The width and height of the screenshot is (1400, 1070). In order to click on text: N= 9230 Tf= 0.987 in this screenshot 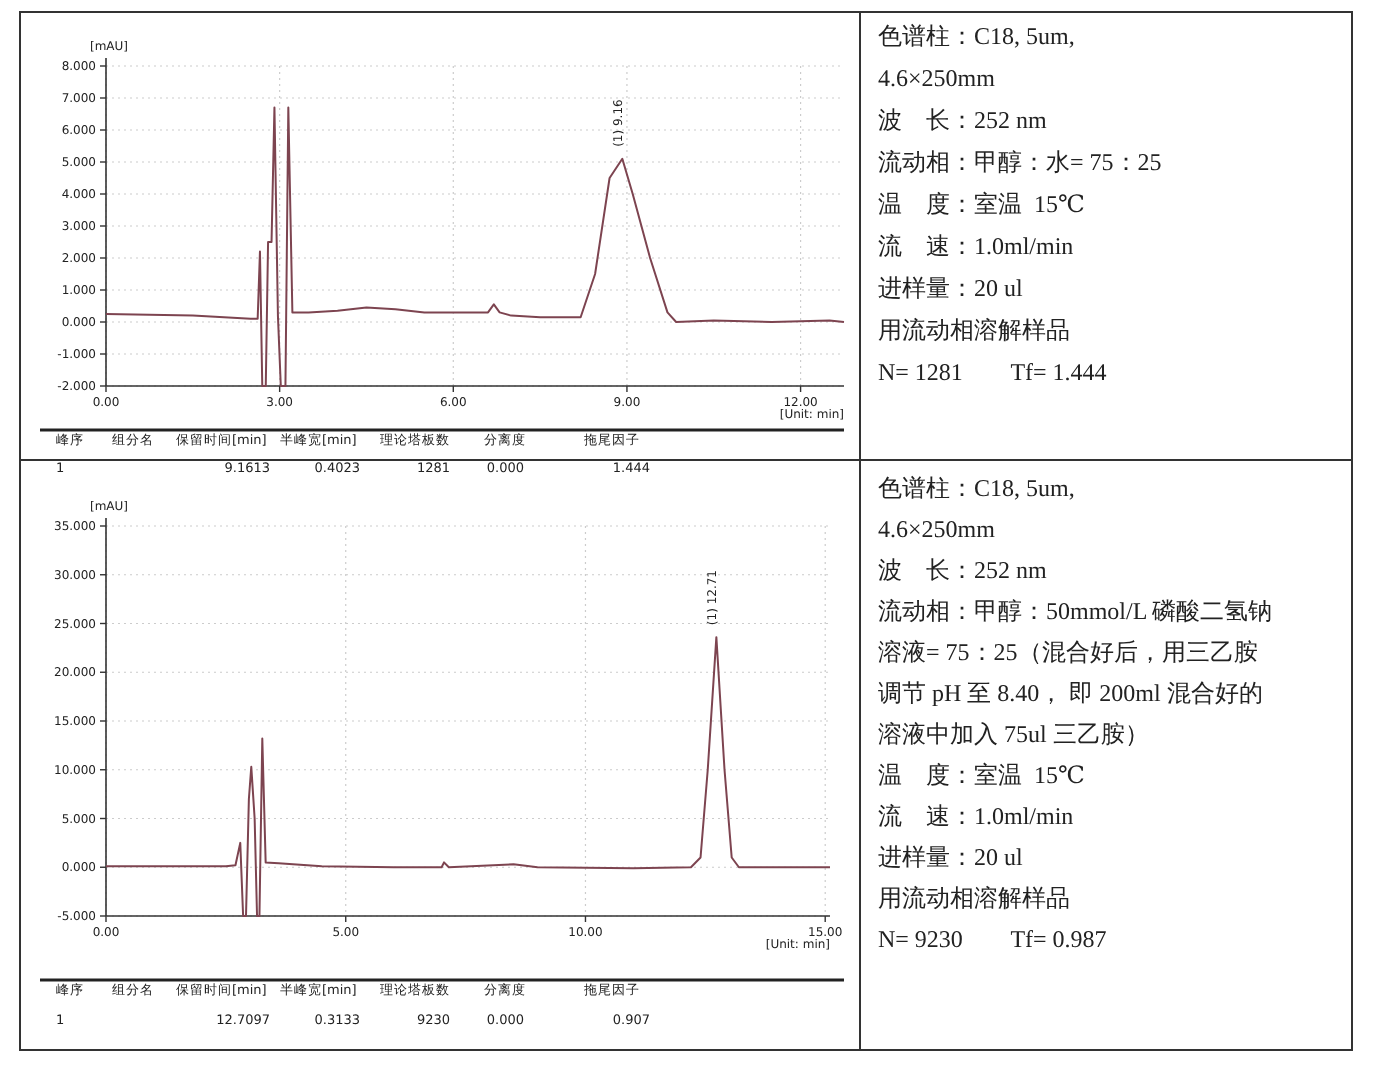, I will do `click(992, 939)`.